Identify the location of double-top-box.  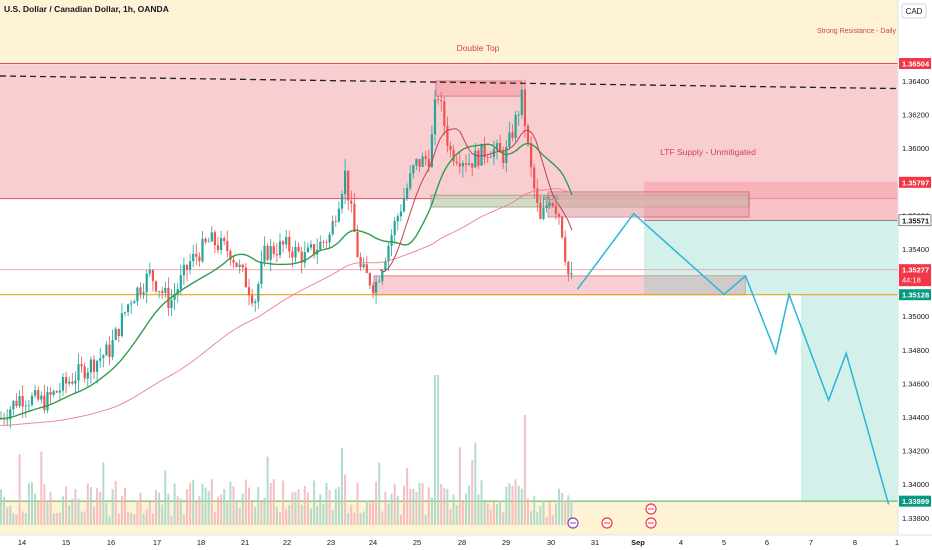
(479, 88).